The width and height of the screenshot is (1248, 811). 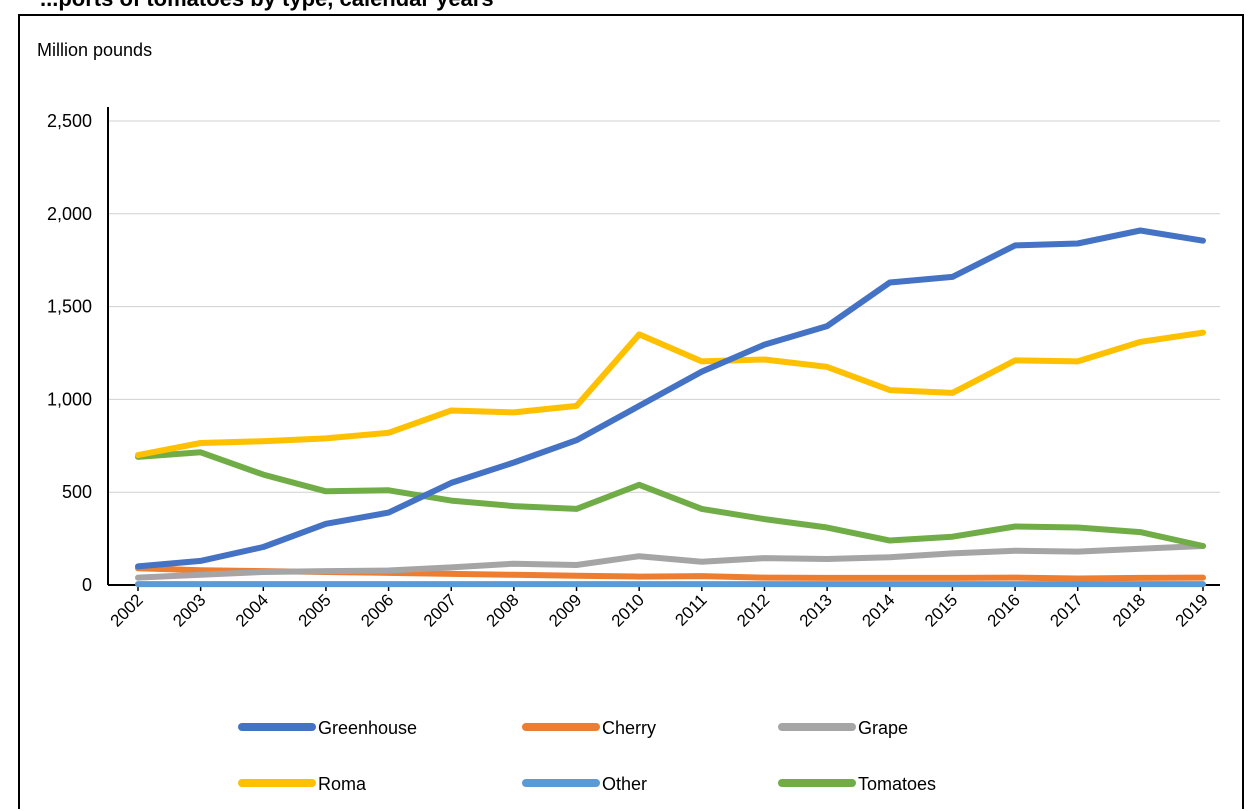 I want to click on y-tick-label: 0, so click(x=87, y=585).